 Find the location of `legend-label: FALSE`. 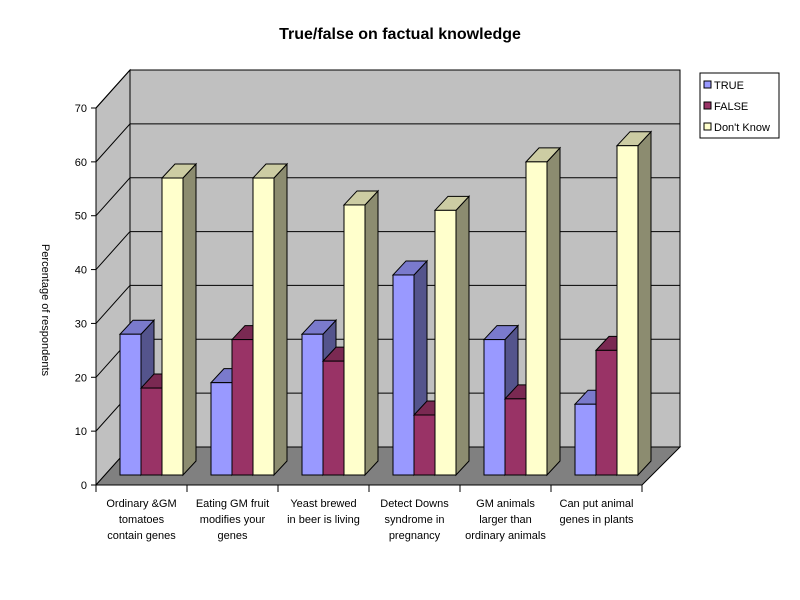

legend-label: FALSE is located at coordinates (731, 107).